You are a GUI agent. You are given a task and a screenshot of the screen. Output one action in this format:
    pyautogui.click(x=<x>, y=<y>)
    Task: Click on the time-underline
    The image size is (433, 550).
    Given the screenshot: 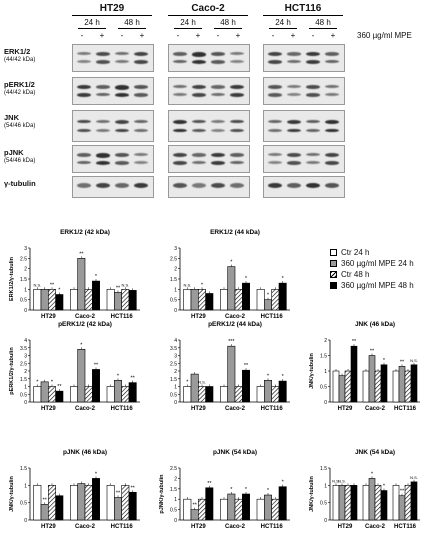 What is the action you would take?
    pyautogui.click(x=132, y=28)
    